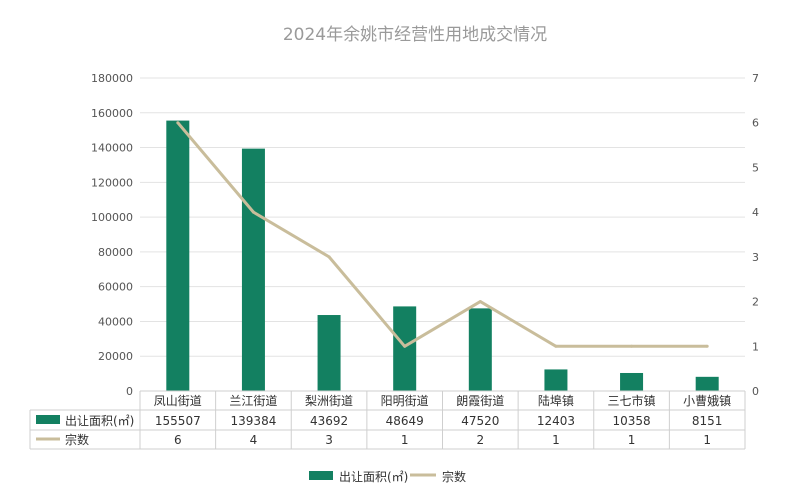  I want to click on y-left-tick-label: 0, so click(129, 391).